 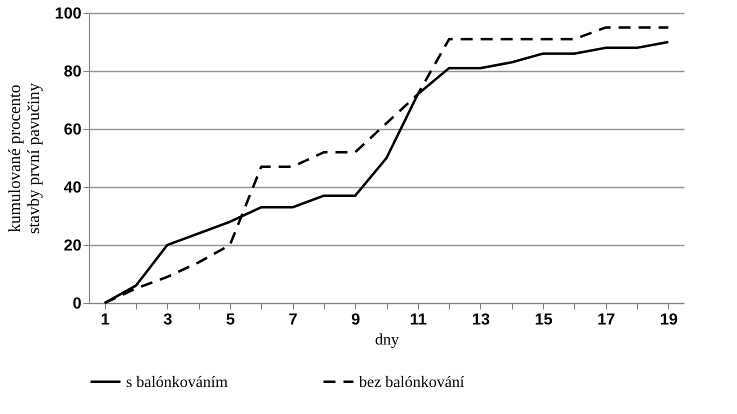 I want to click on y-tick-label: 100, so click(x=68, y=14).